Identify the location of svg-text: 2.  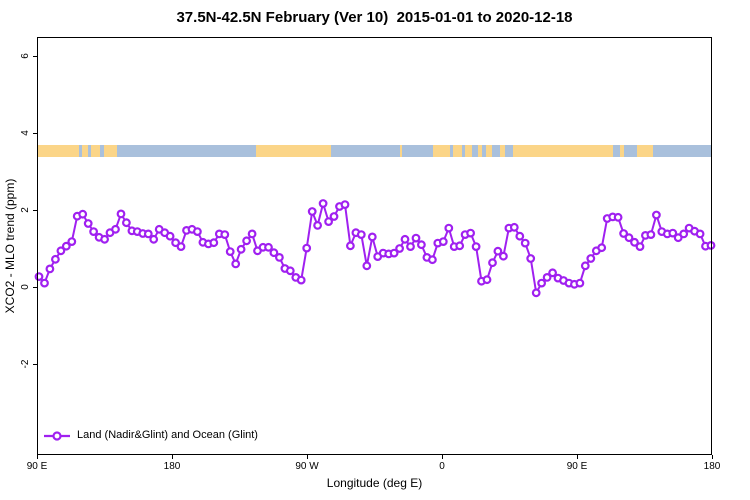
(25, 210).